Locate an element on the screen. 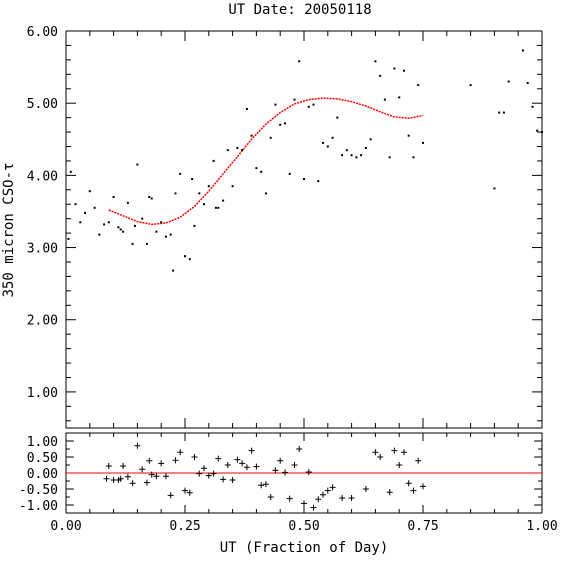 The height and width of the screenshot is (574, 574). tau-ytick-label: 5.00 is located at coordinates (42, 104).